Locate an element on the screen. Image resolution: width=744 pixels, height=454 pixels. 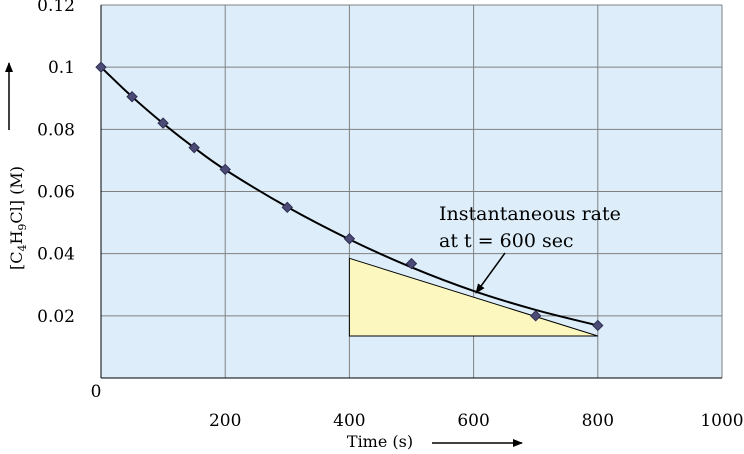
x-tick-label: 600 is located at coordinates (473, 421).